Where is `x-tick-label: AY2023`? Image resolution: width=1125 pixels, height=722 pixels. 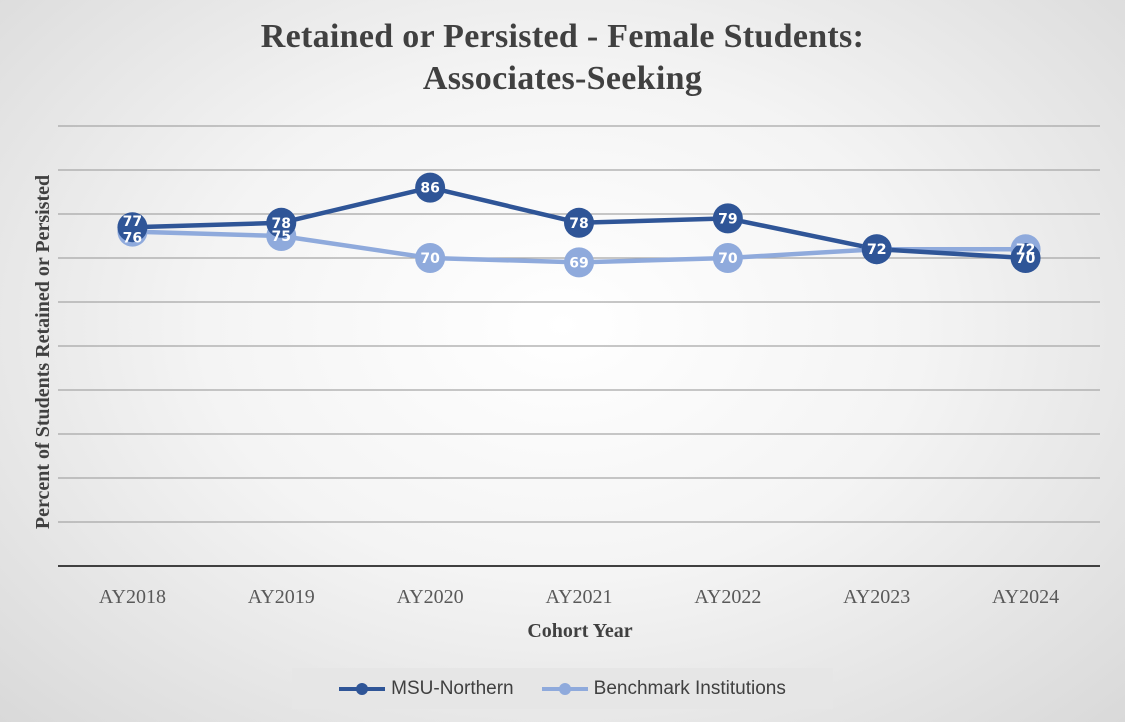
x-tick-label: AY2023 is located at coordinates (876, 597).